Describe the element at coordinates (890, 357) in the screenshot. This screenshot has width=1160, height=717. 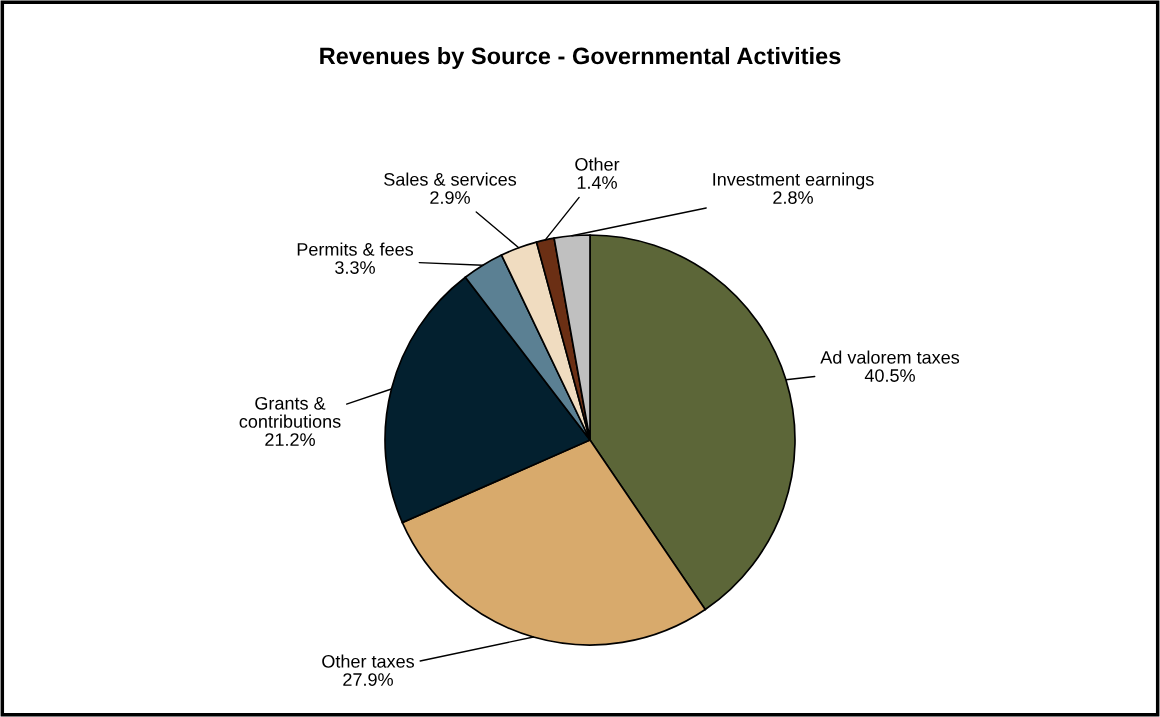
I see `slice-label: Ad valorem taxes` at that location.